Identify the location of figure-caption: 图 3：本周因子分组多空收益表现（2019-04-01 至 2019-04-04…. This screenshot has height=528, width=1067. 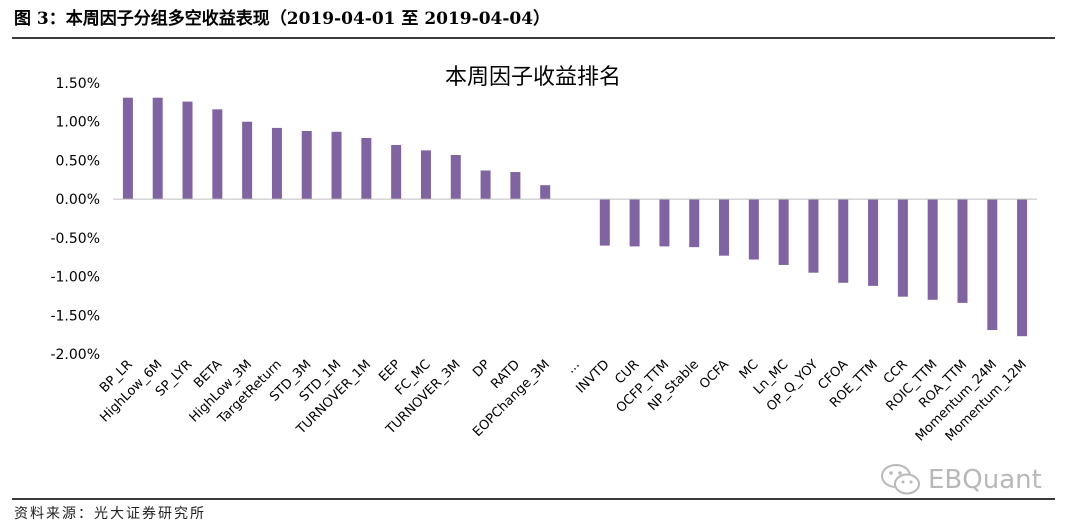
(282, 19).